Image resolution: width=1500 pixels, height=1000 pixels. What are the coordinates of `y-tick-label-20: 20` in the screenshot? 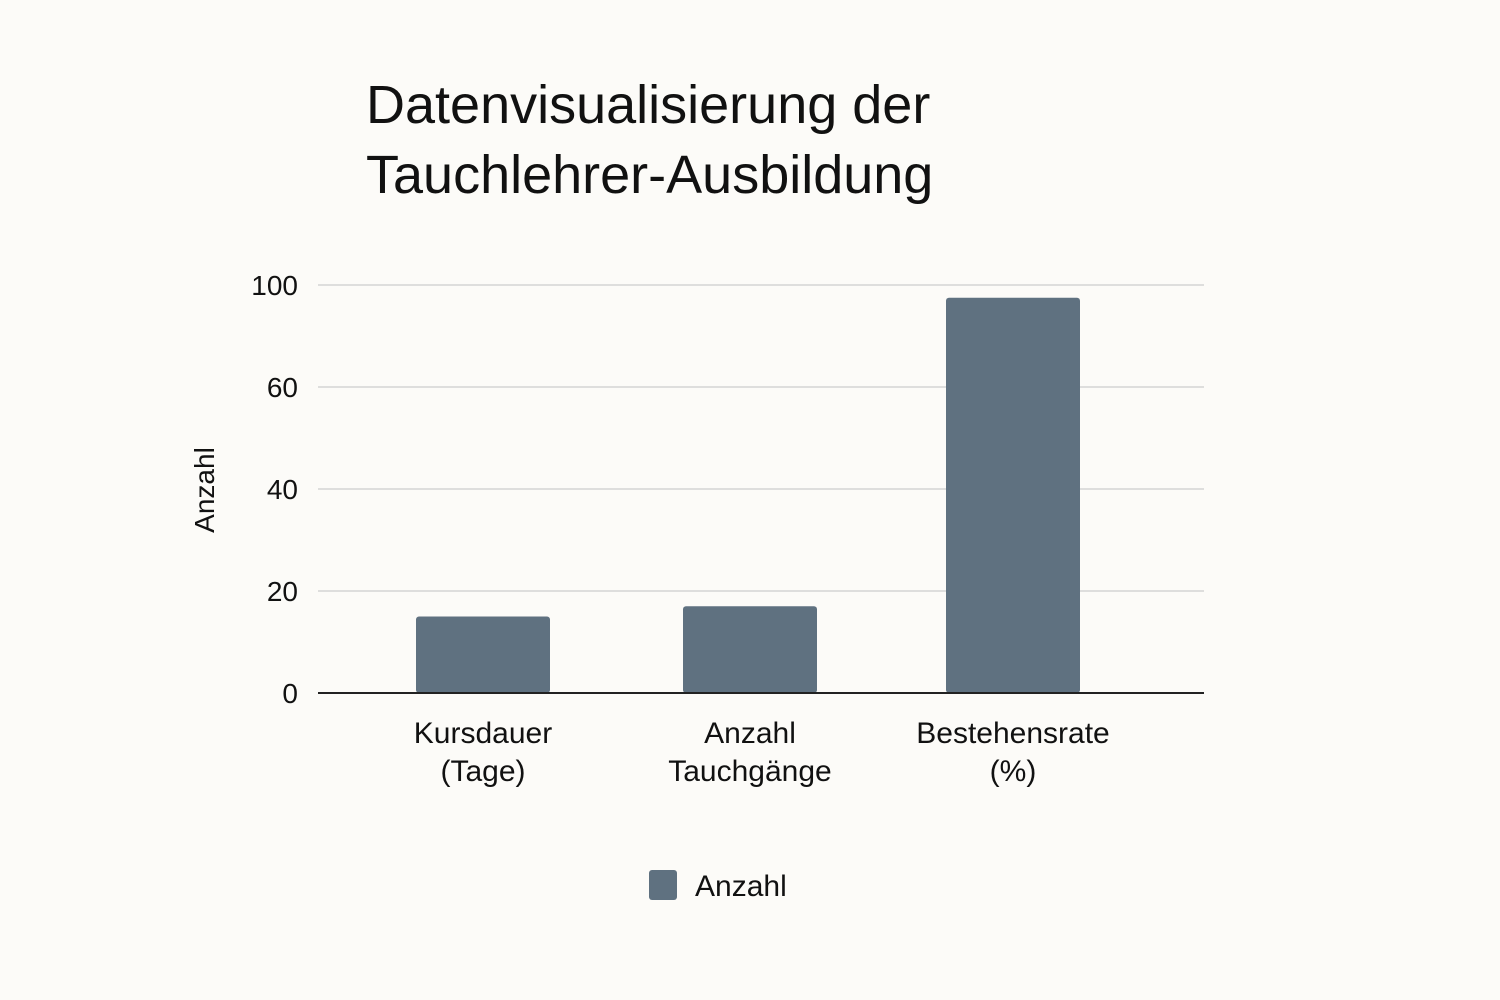 It's located at (282, 591).